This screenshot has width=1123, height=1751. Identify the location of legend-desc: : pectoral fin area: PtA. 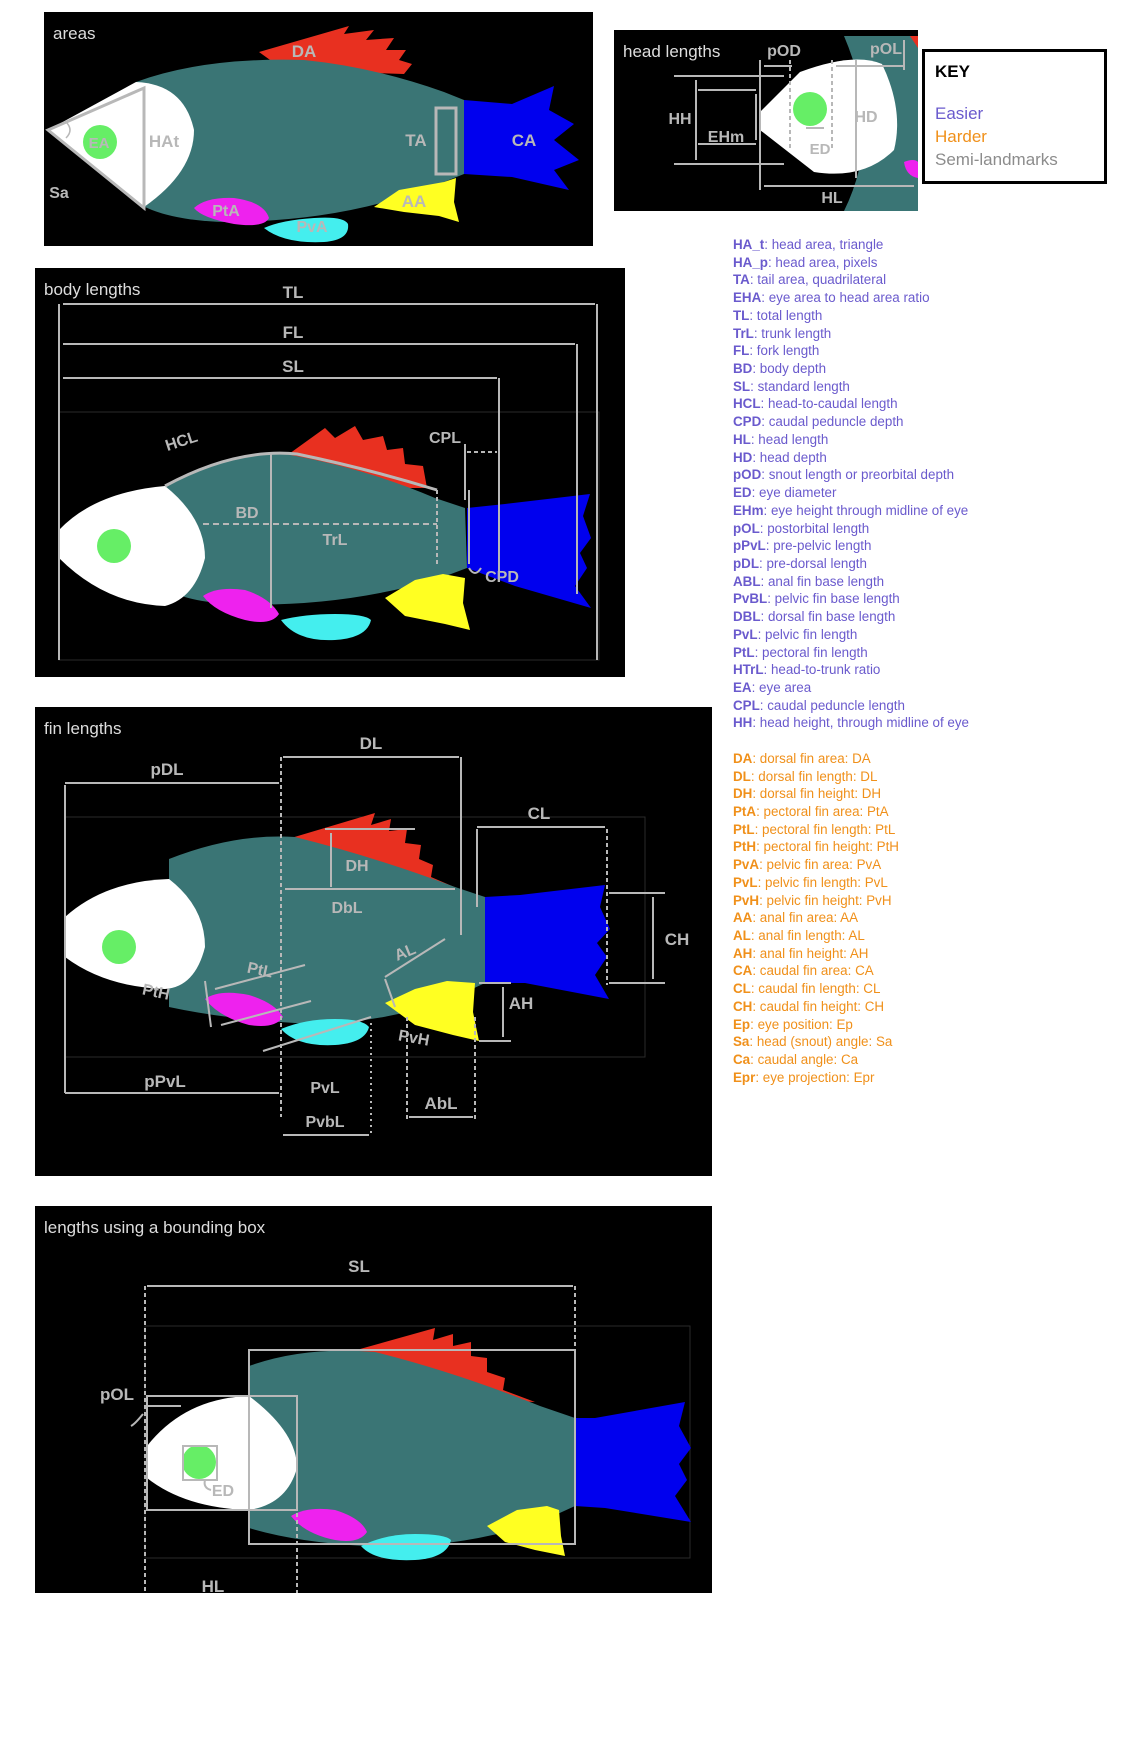
(822, 811).